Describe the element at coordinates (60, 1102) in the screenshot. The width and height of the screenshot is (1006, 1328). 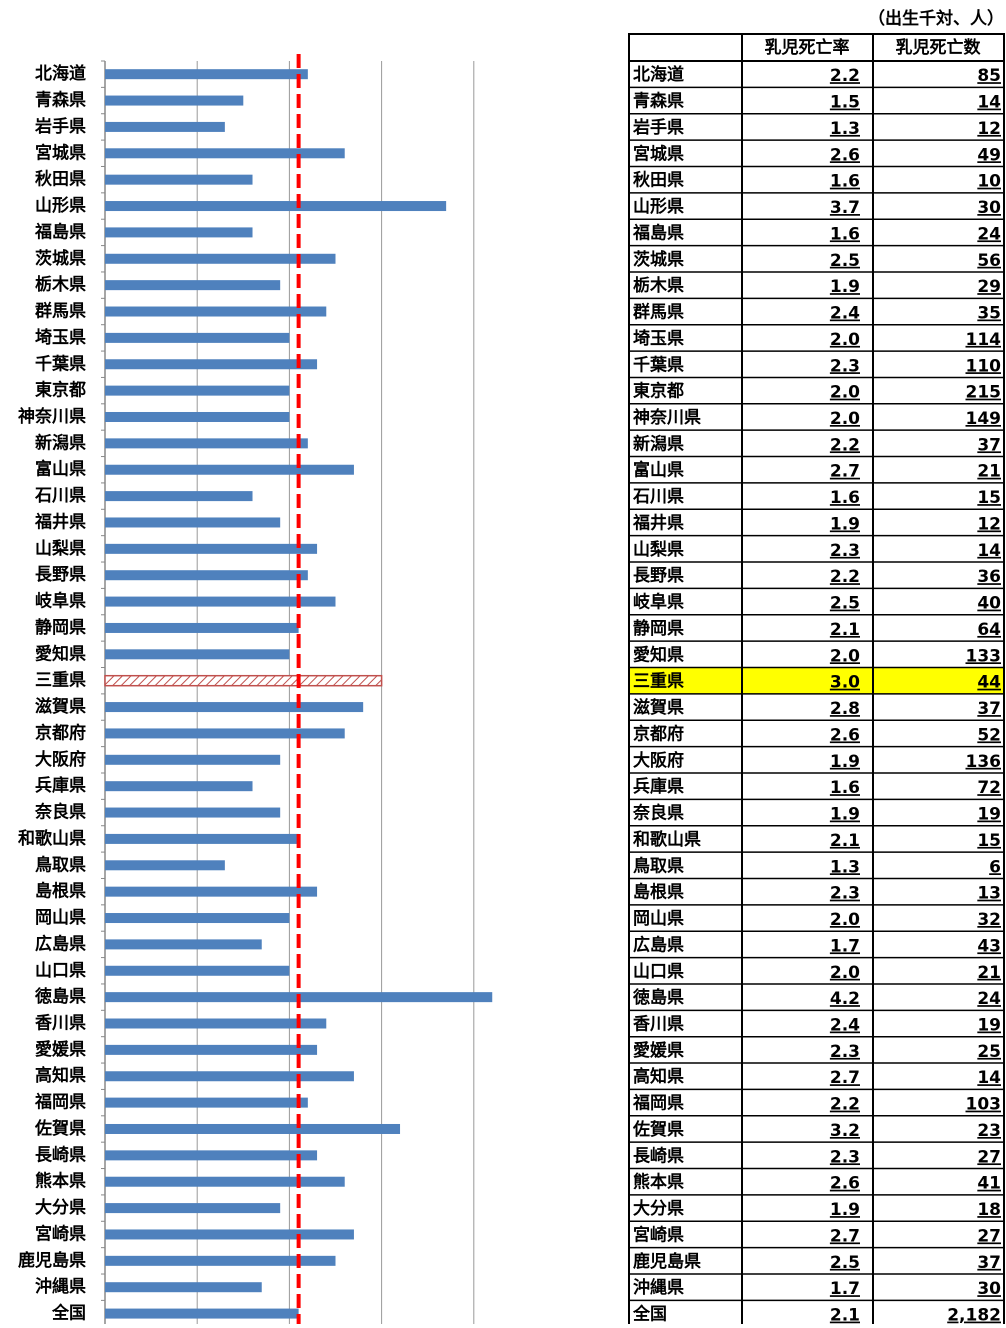
I see `category-label: 福岡県` at that location.